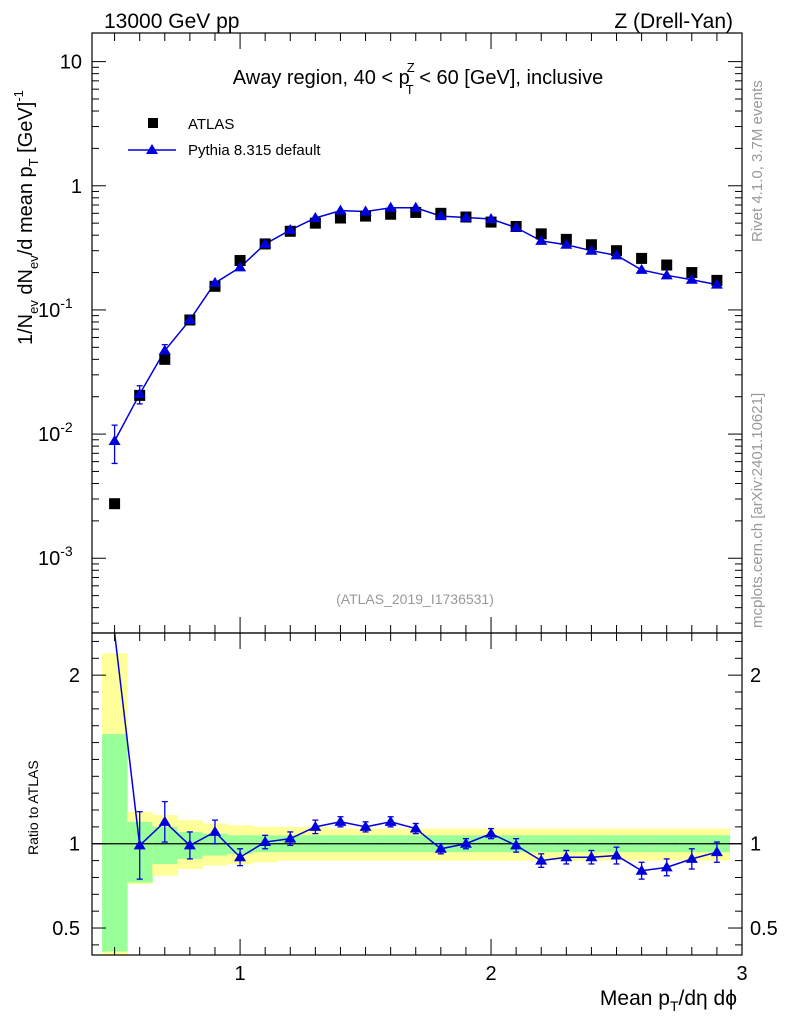 This screenshot has width=786, height=1024. Describe the element at coordinates (224, 137) in the screenshot. I see `legend: ATLAS Pythia 8.315 default` at that location.